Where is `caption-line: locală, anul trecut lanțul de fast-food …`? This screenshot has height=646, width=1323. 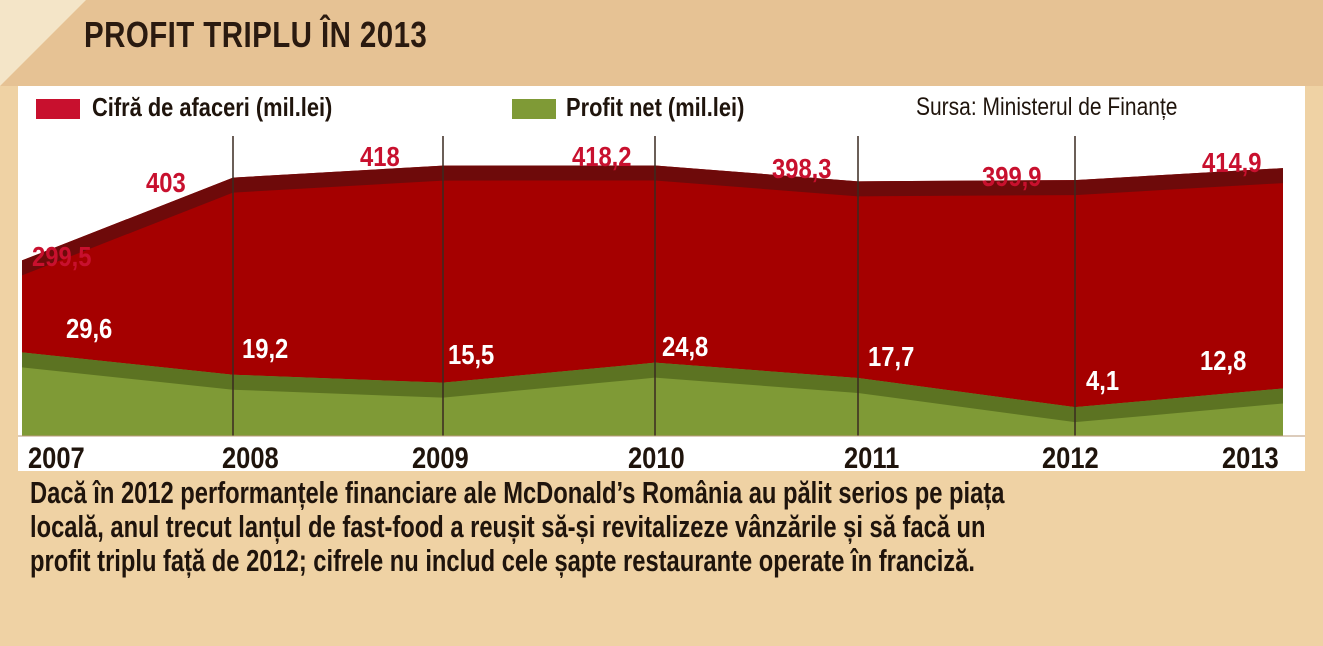
caption-line: locală, anul trecut lanțul de fast-food … is located at coordinates (508, 526).